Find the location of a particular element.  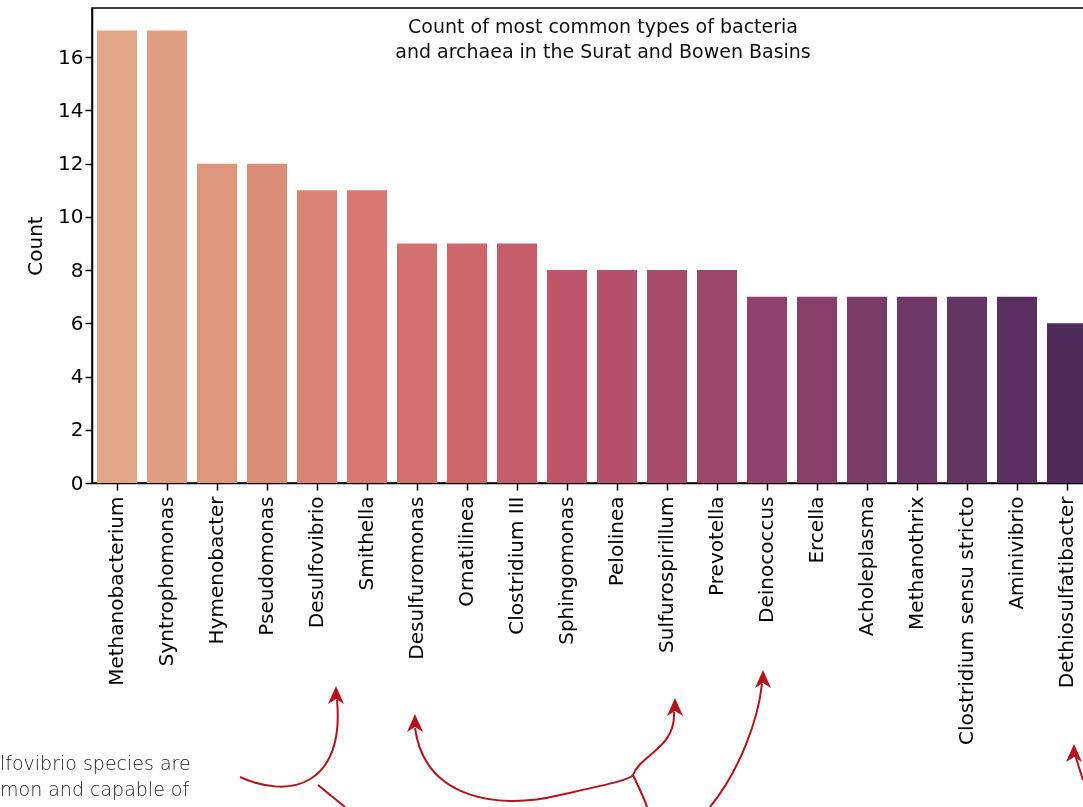

x-tick-label: Dethiosulfatibacter is located at coordinates (1066, 592).